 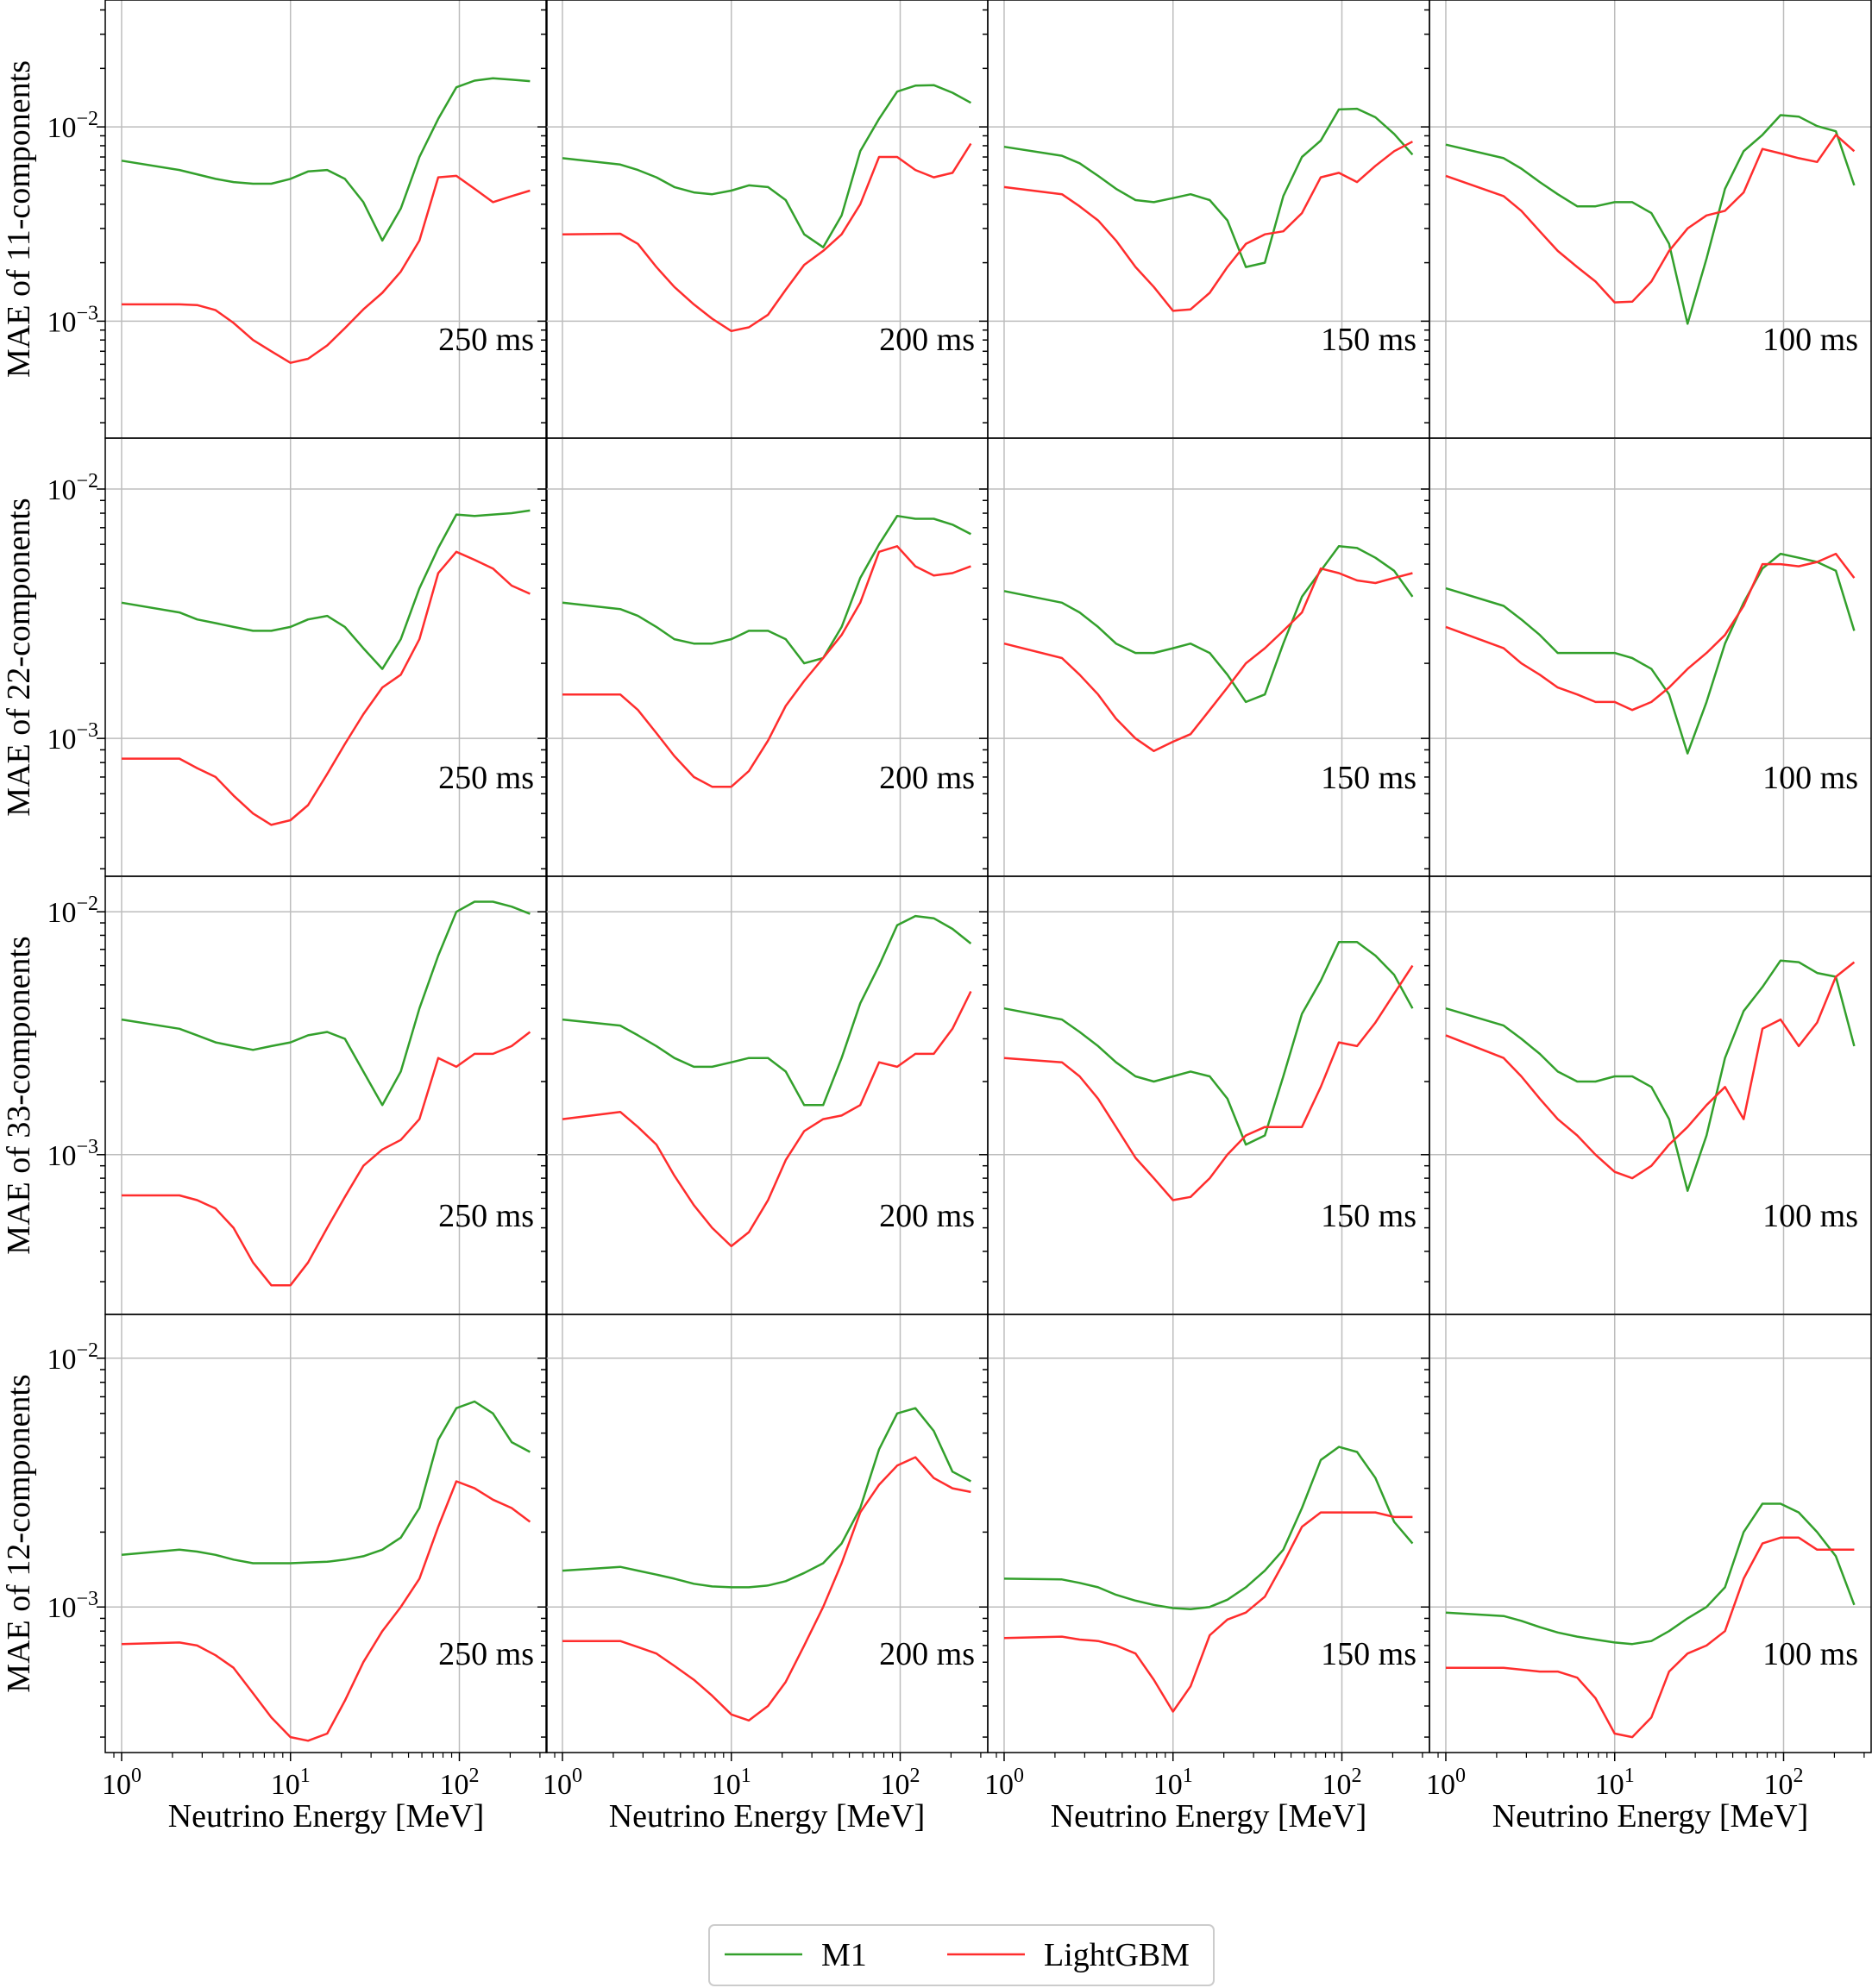 What do you see at coordinates (844, 1955) in the screenshot?
I see `legend-label-m1: M1` at bounding box center [844, 1955].